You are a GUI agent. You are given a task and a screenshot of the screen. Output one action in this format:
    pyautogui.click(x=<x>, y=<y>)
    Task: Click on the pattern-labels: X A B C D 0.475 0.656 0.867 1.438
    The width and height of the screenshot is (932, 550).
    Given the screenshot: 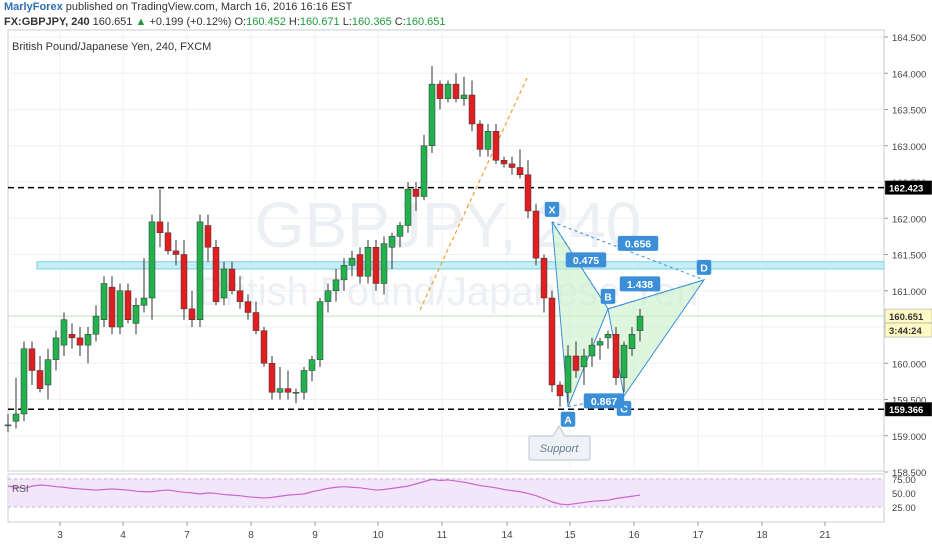 What is the action you would take?
    pyautogui.click(x=628, y=314)
    